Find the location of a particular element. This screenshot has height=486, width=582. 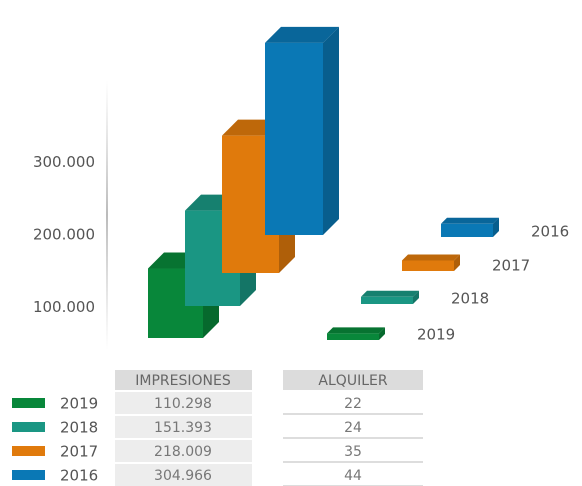

cell-value: 22 is located at coordinates (353, 404).